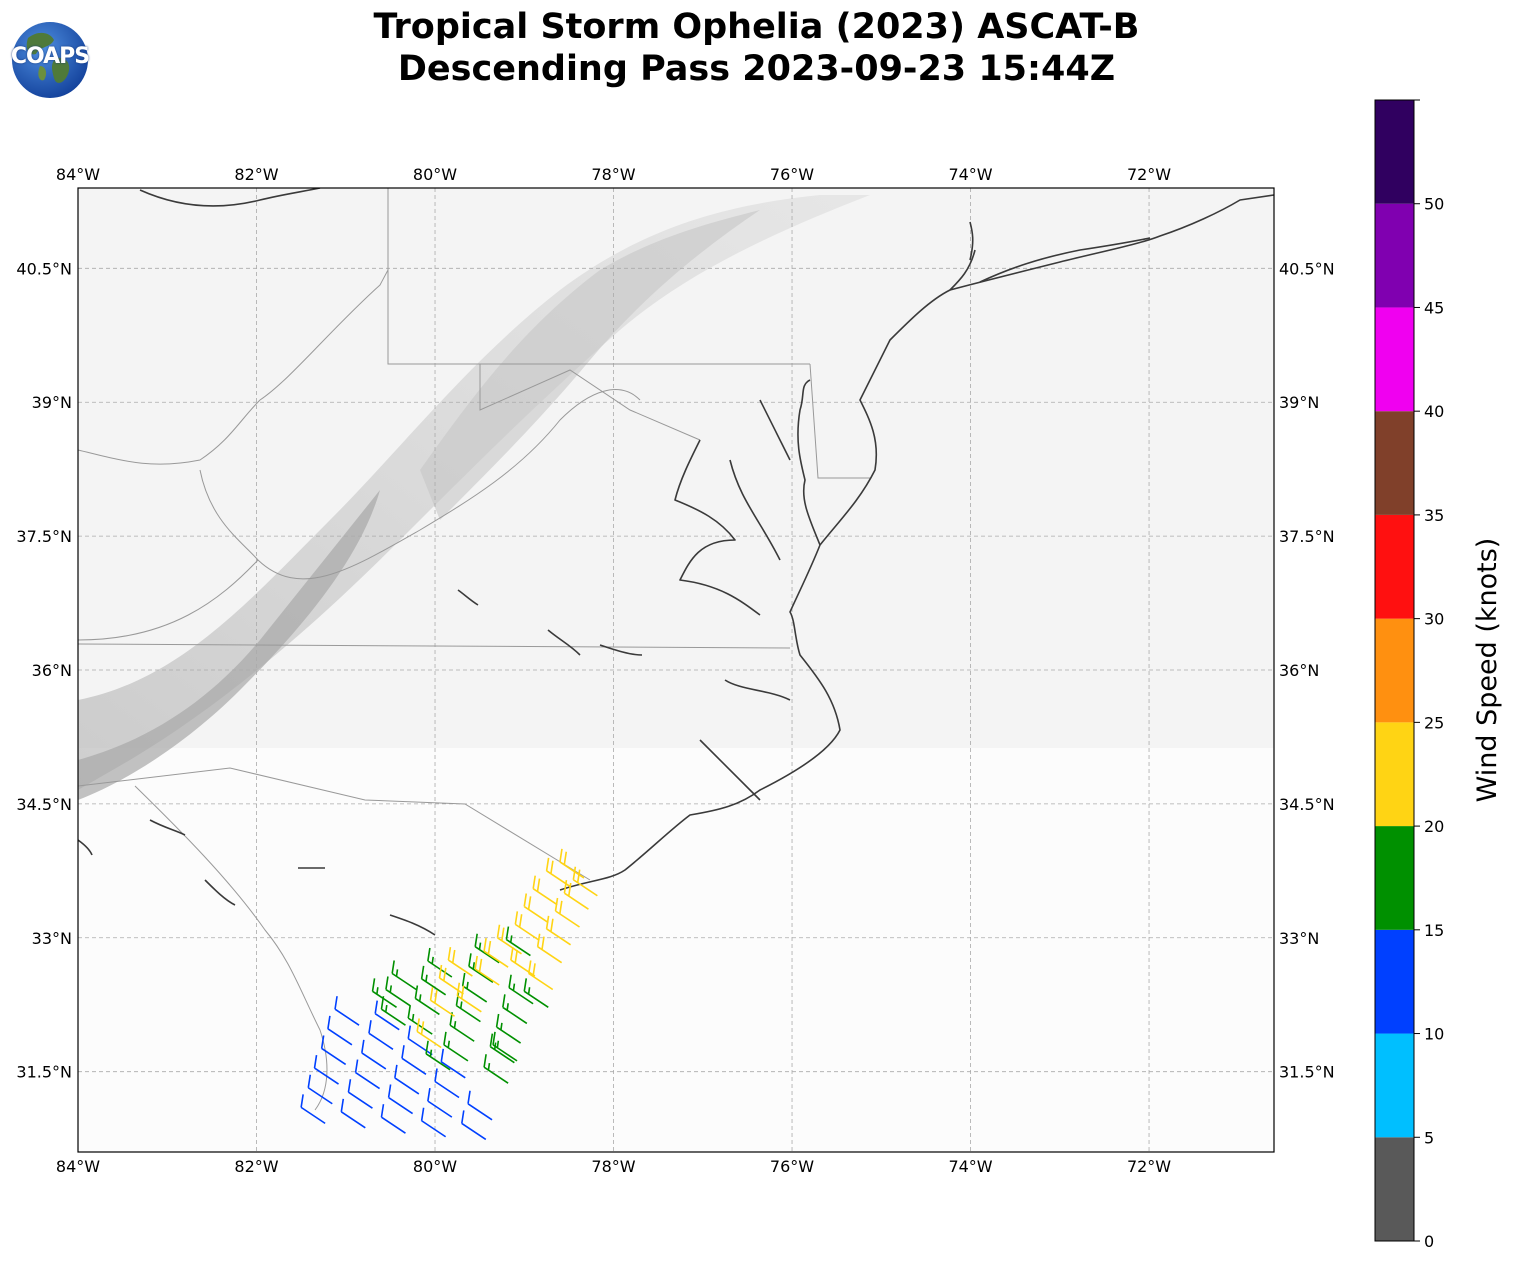  Describe the element at coordinates (1434, 722) in the screenshot. I see `colorbar-tick-label: 25` at that location.